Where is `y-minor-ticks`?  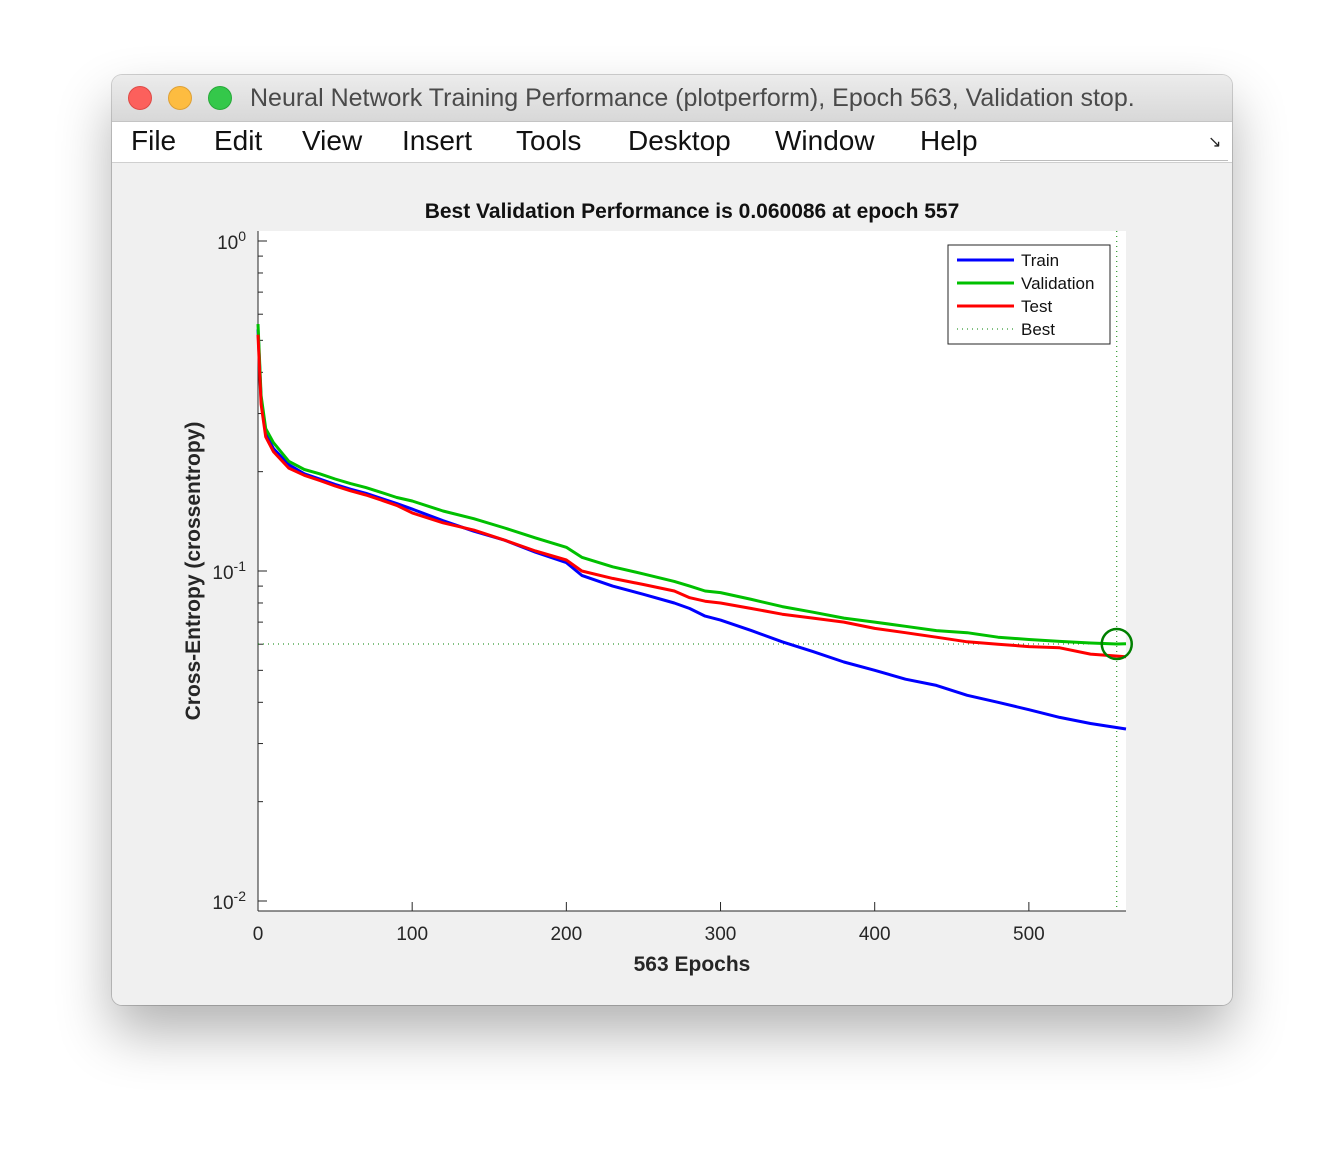
y-minor-ticks is located at coordinates (260, 529).